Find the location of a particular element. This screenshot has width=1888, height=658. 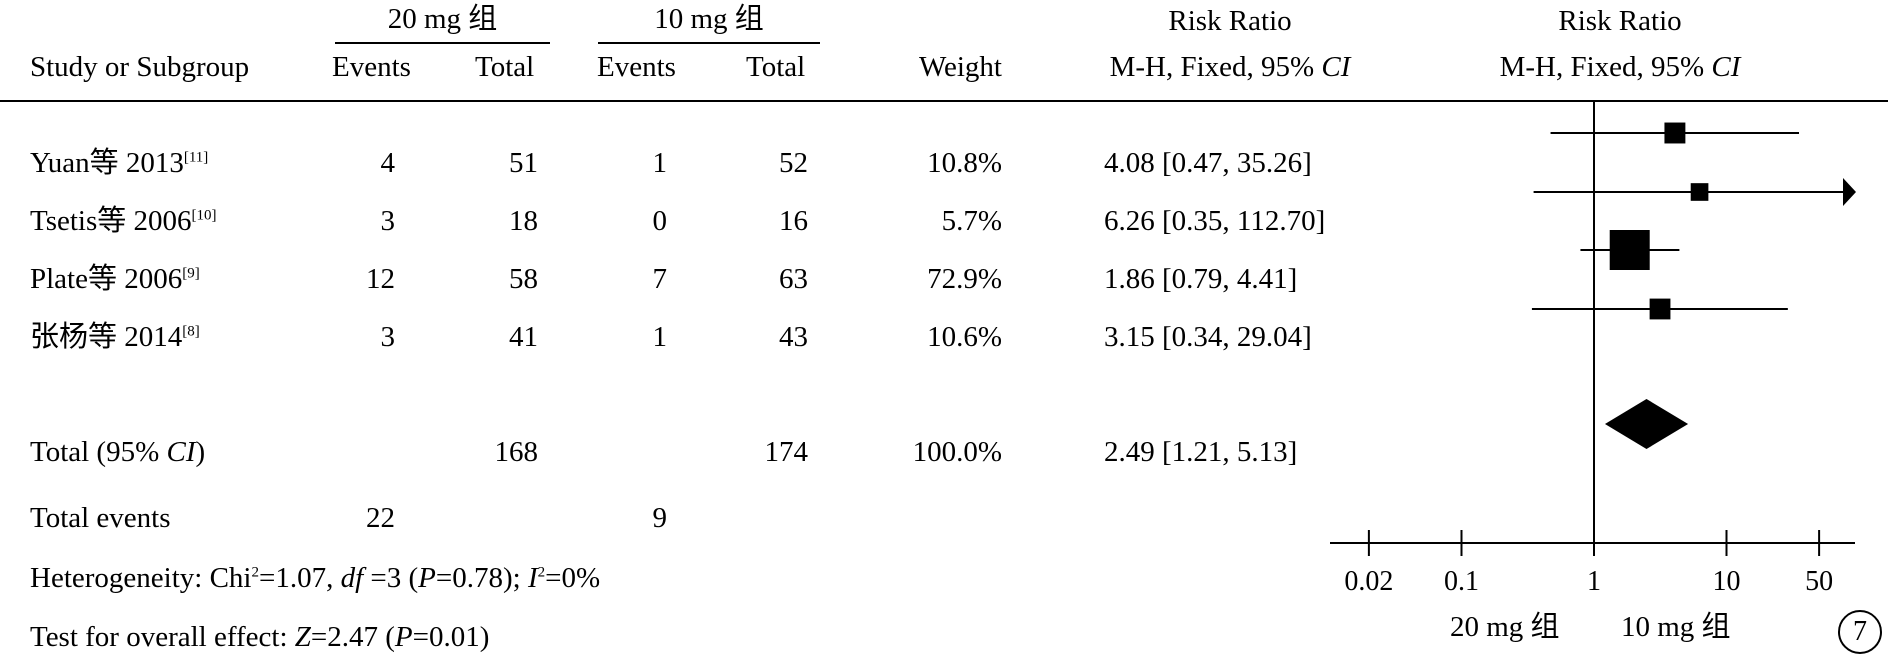

rr-method-plot: M-H, Fixed, 95% CI is located at coordinates (1620, 67).